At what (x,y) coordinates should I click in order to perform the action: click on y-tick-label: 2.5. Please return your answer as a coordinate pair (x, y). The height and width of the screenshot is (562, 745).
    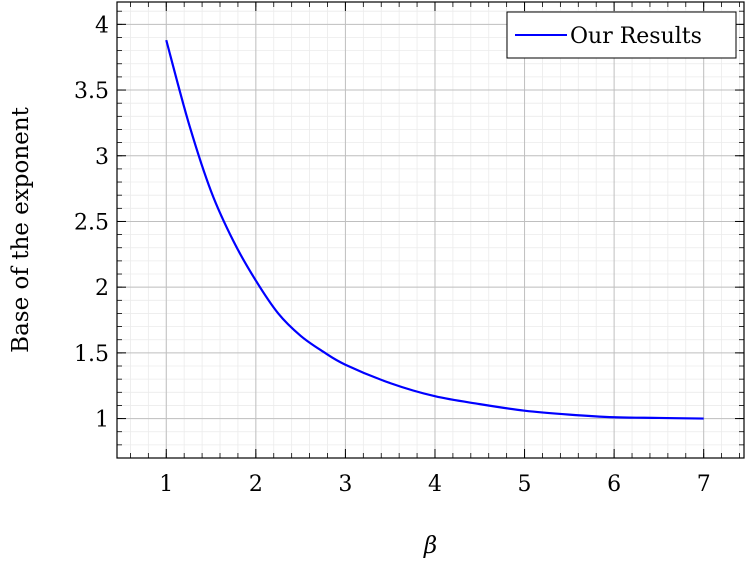
    Looking at the image, I should click on (91, 222).